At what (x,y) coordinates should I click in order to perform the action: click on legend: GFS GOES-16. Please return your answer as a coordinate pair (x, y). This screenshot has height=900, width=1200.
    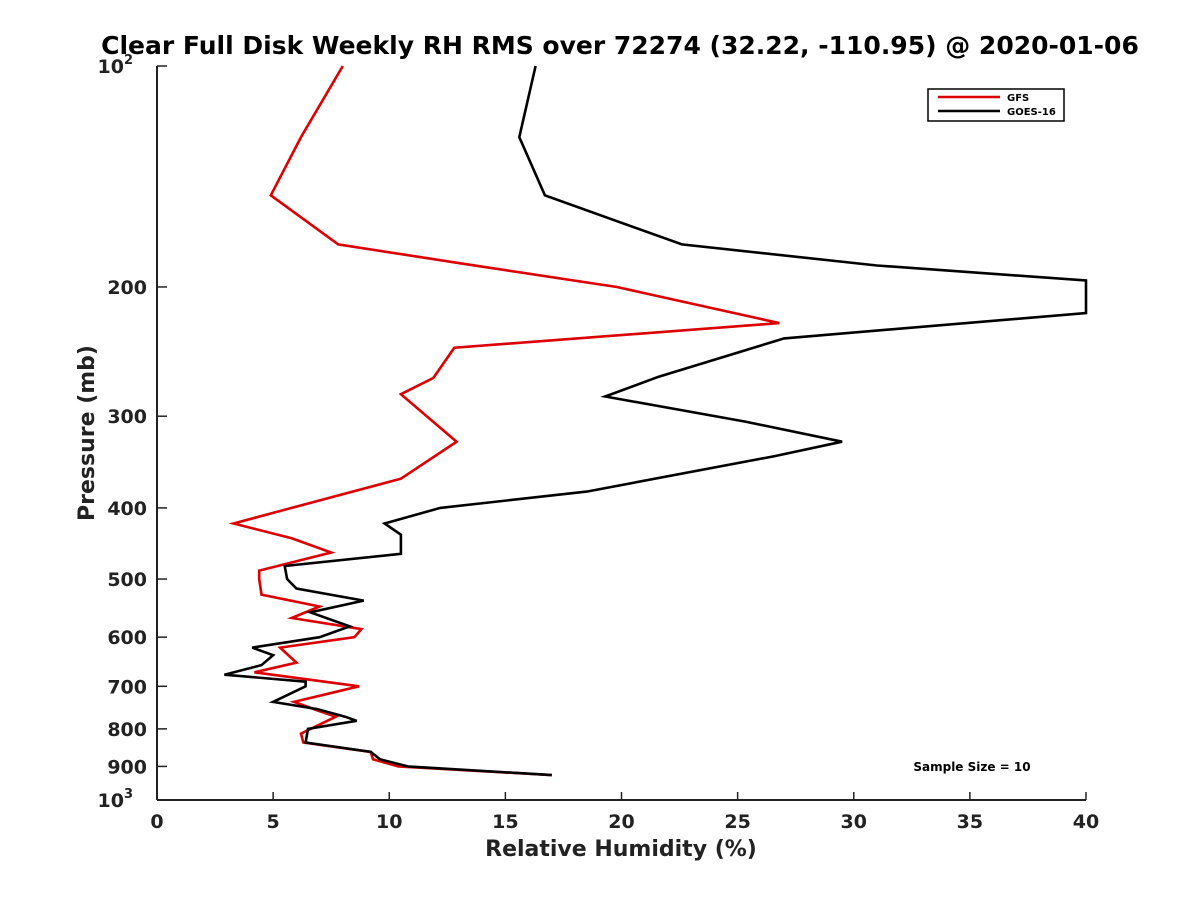
    Looking at the image, I should click on (996, 105).